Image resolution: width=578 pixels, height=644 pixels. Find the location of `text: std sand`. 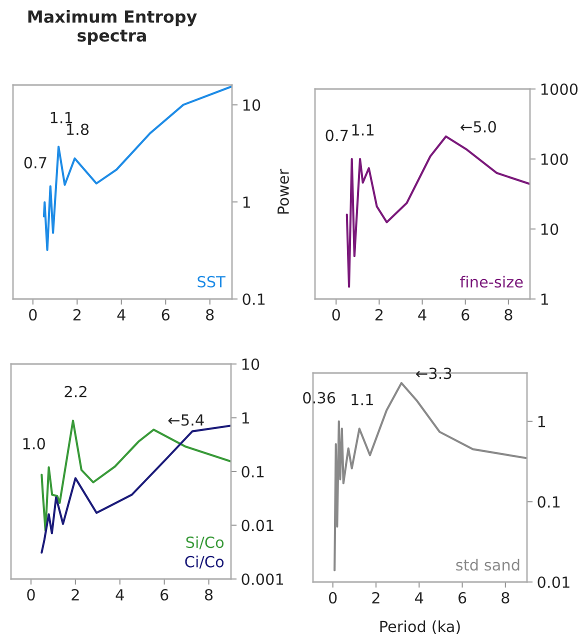

text: std sand is located at coordinates (488, 564).